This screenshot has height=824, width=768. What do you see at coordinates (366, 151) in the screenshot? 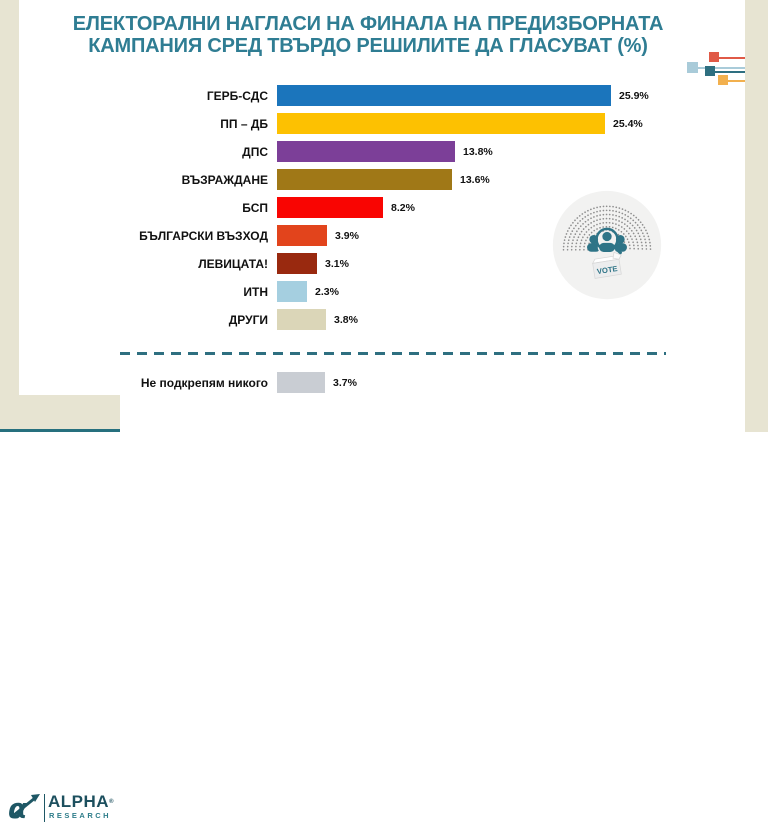
I see `bar-dps` at bounding box center [366, 151].